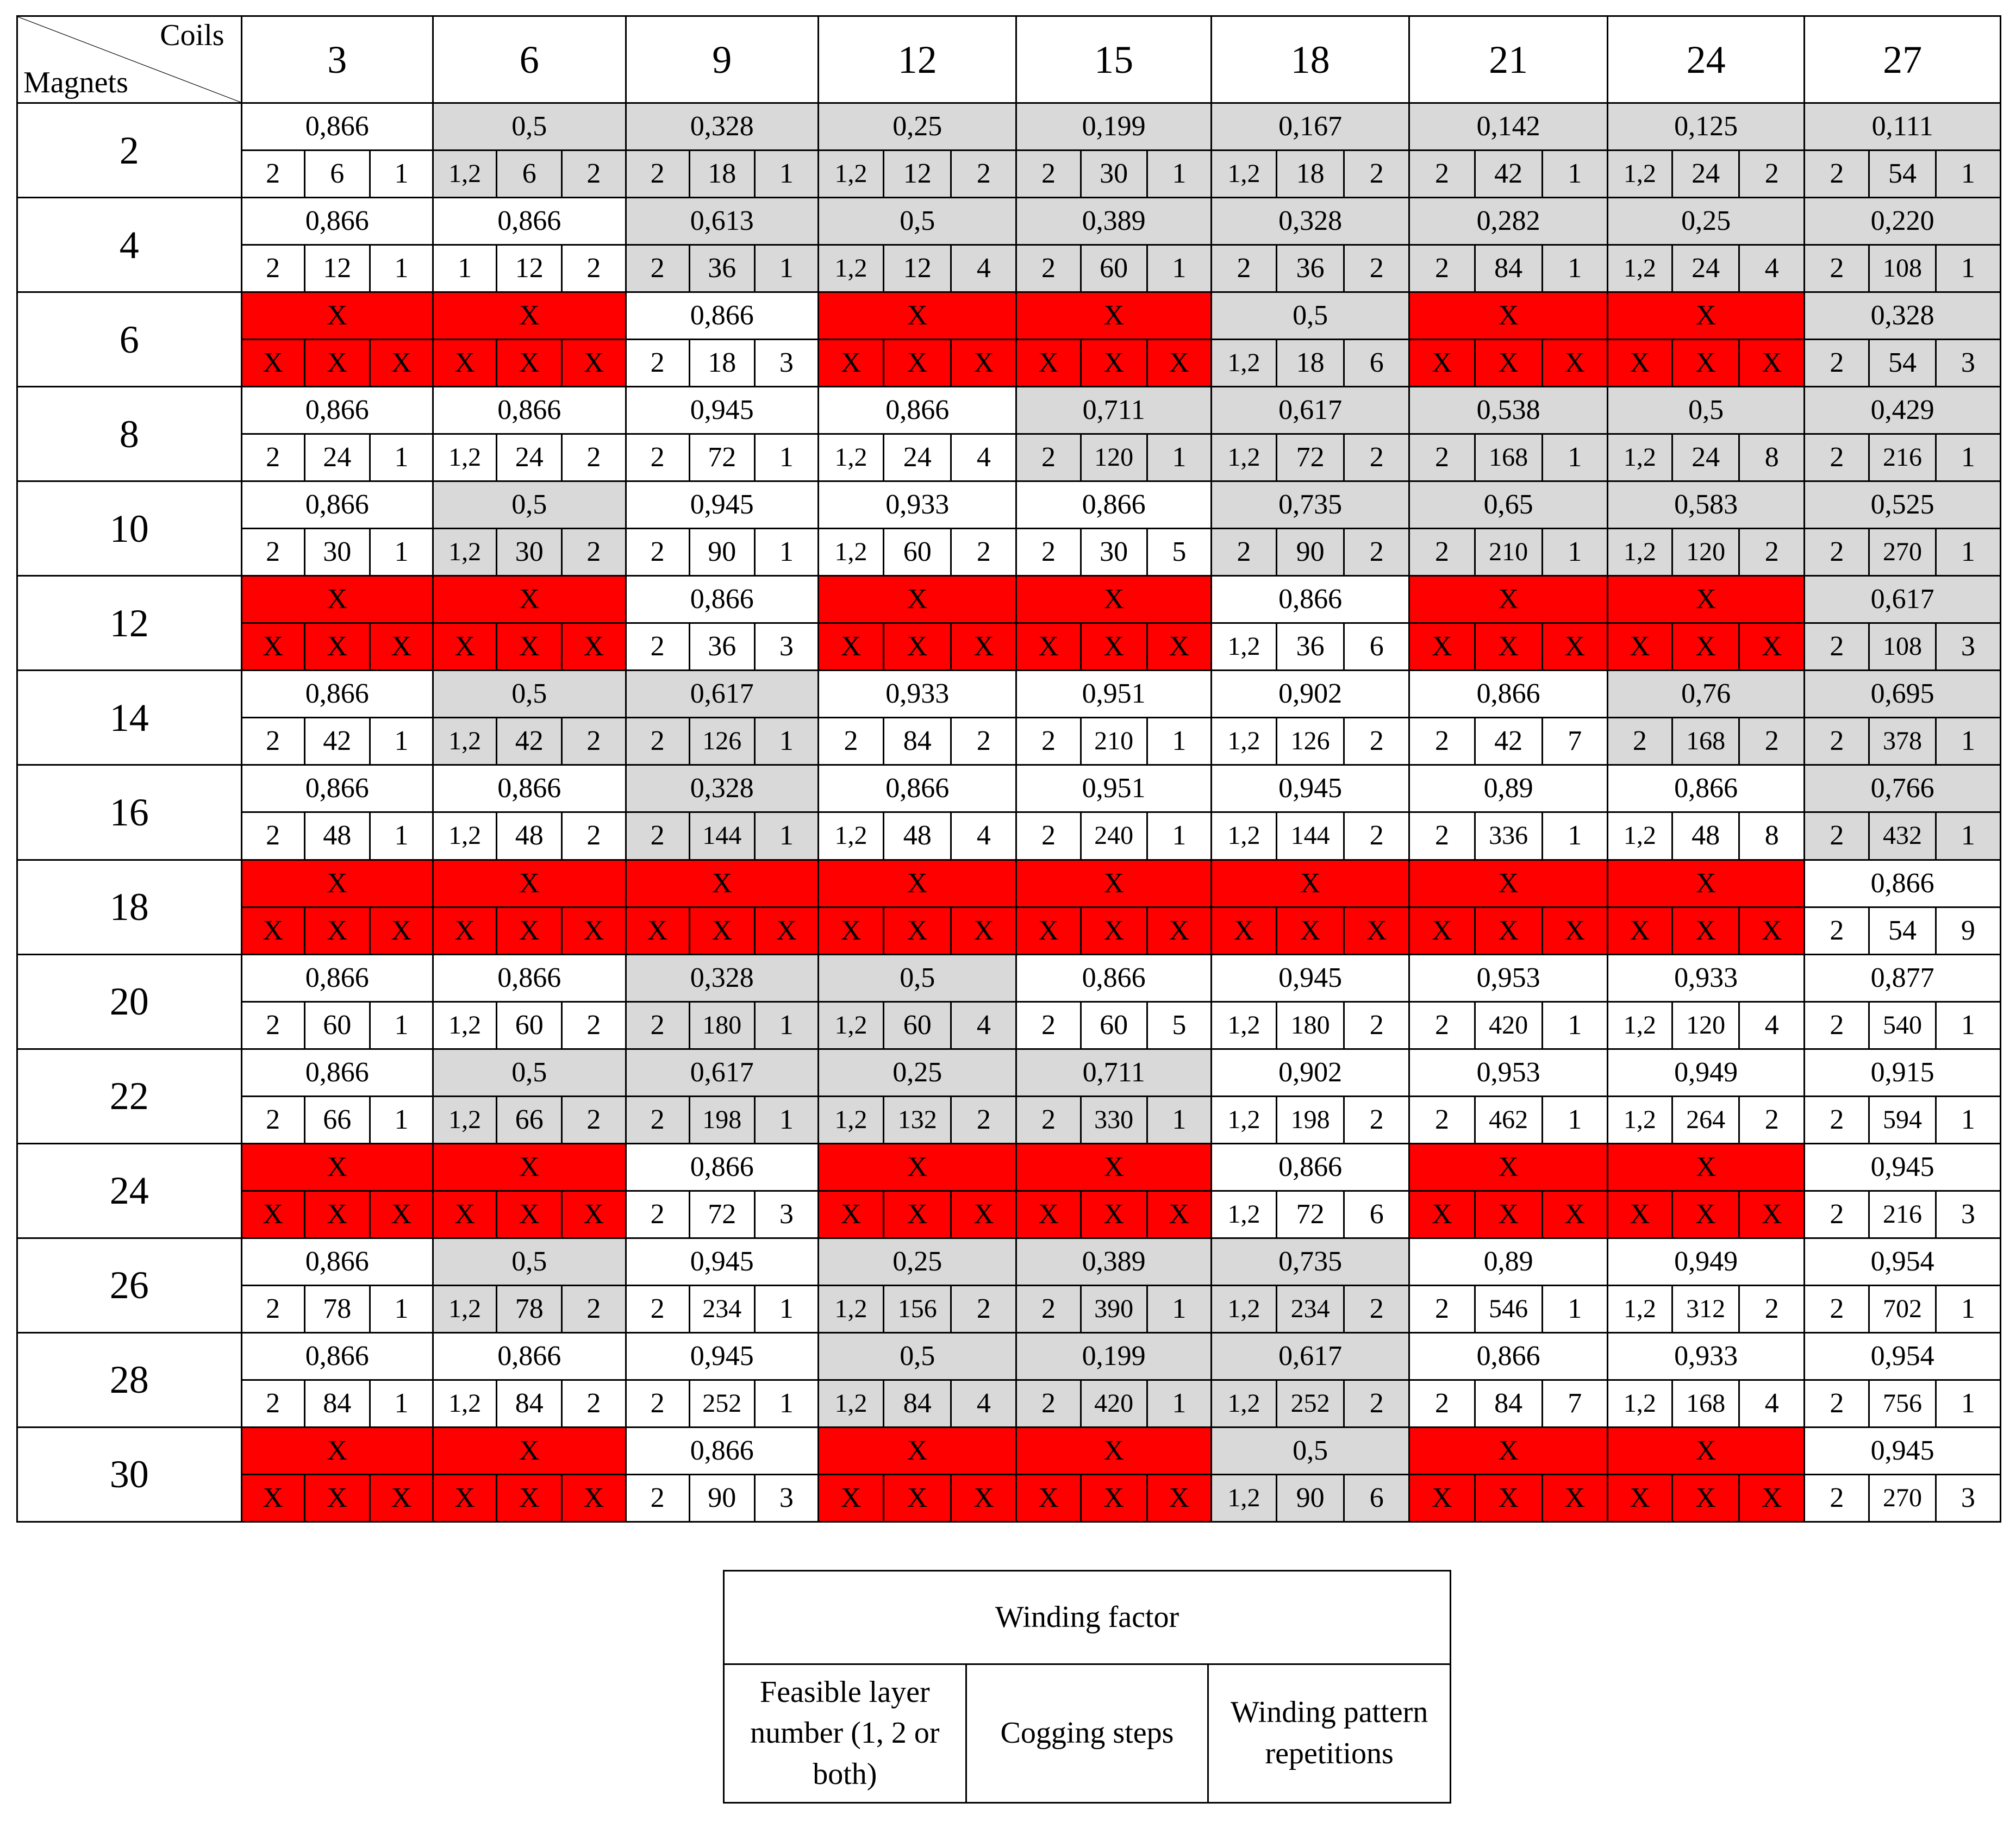 Image resolution: width=2016 pixels, height=1828 pixels. What do you see at coordinates (1706, 410) in the screenshot?
I see `winding-factor-cell: 0,5` at bounding box center [1706, 410].